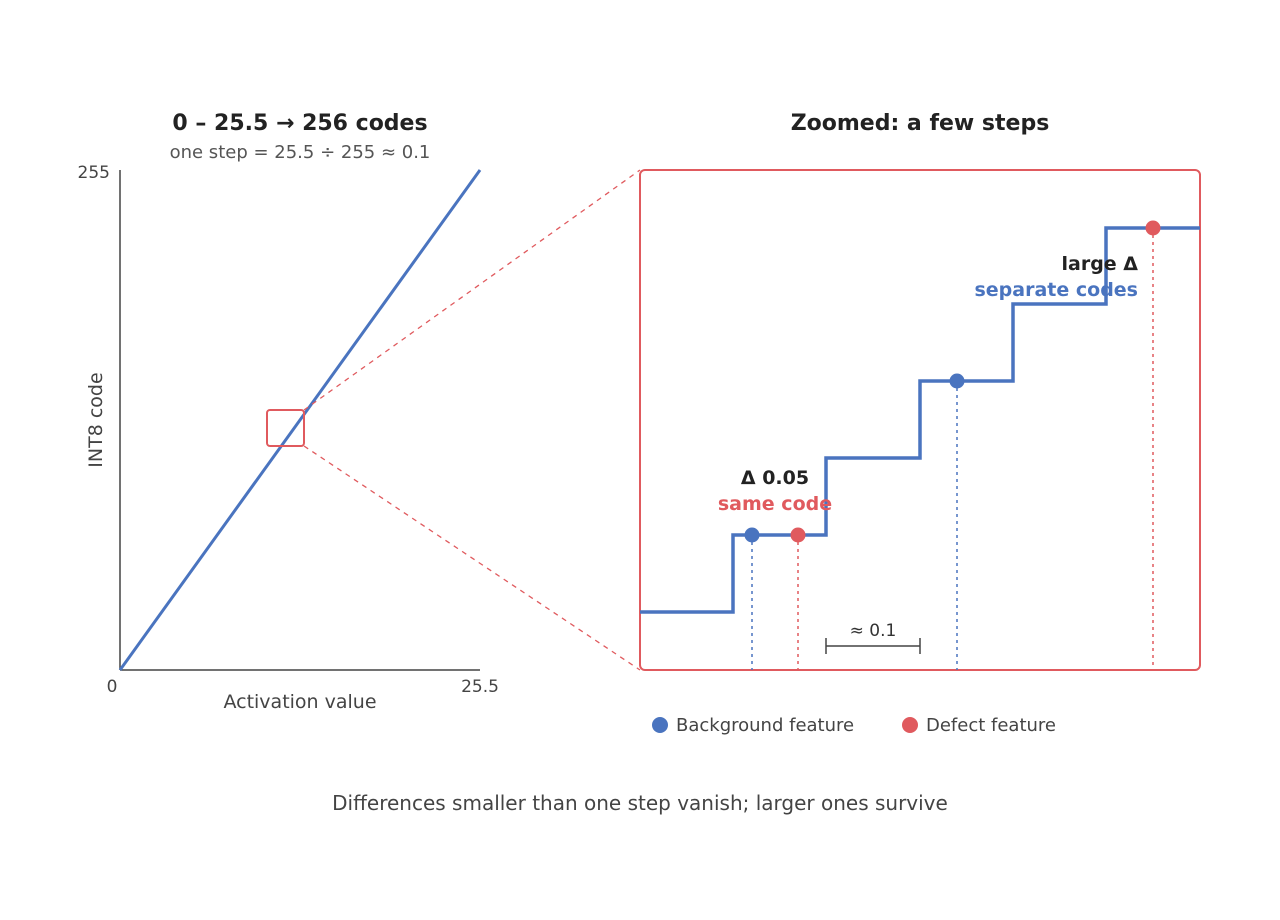  Describe the element at coordinates (94, 173) in the screenshot. I see `y-tick-255: 255` at that location.